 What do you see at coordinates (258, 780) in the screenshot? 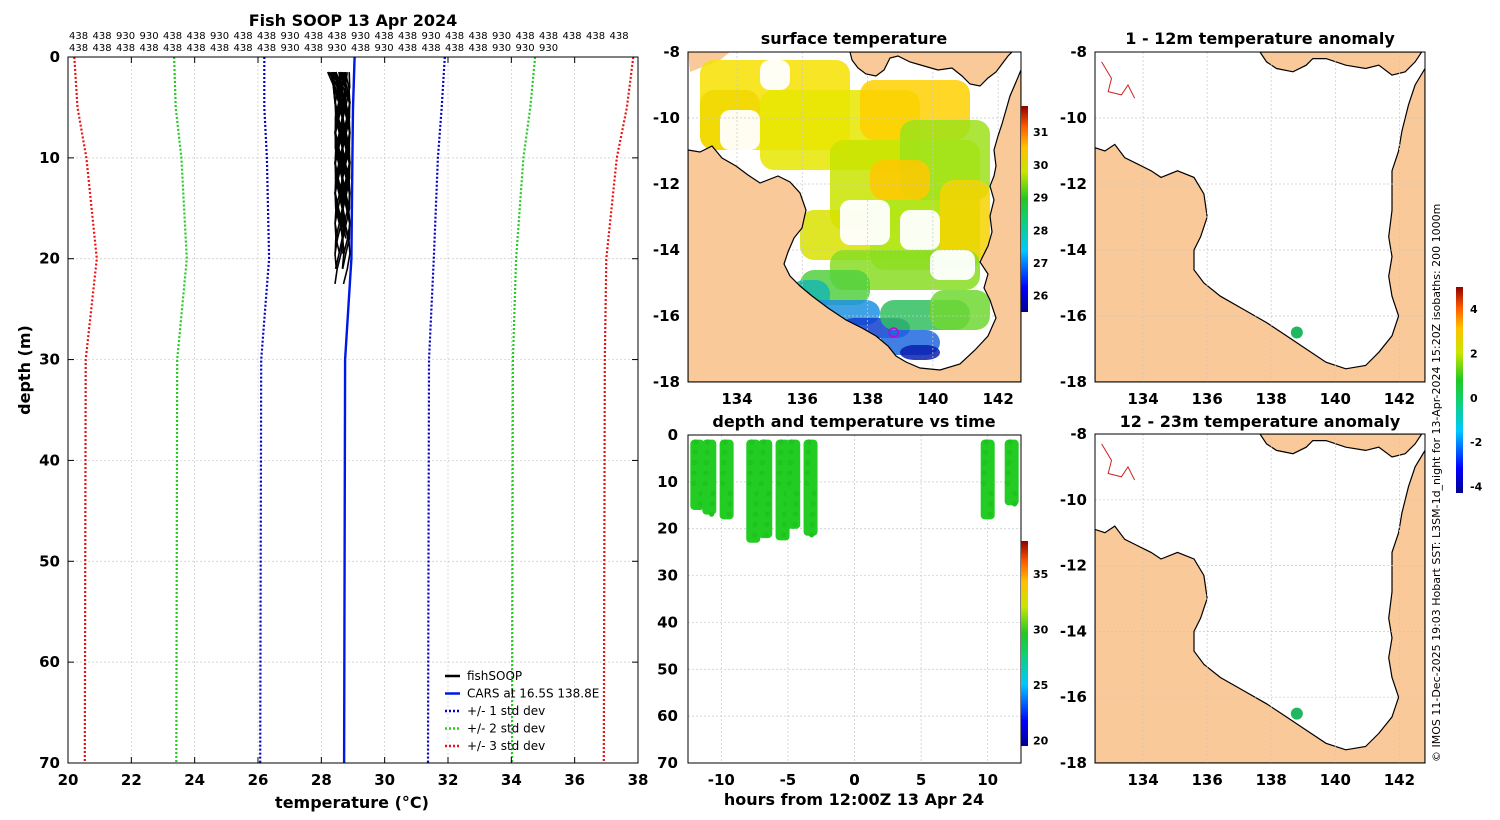
I see `x-tick-label: 26` at bounding box center [258, 780].